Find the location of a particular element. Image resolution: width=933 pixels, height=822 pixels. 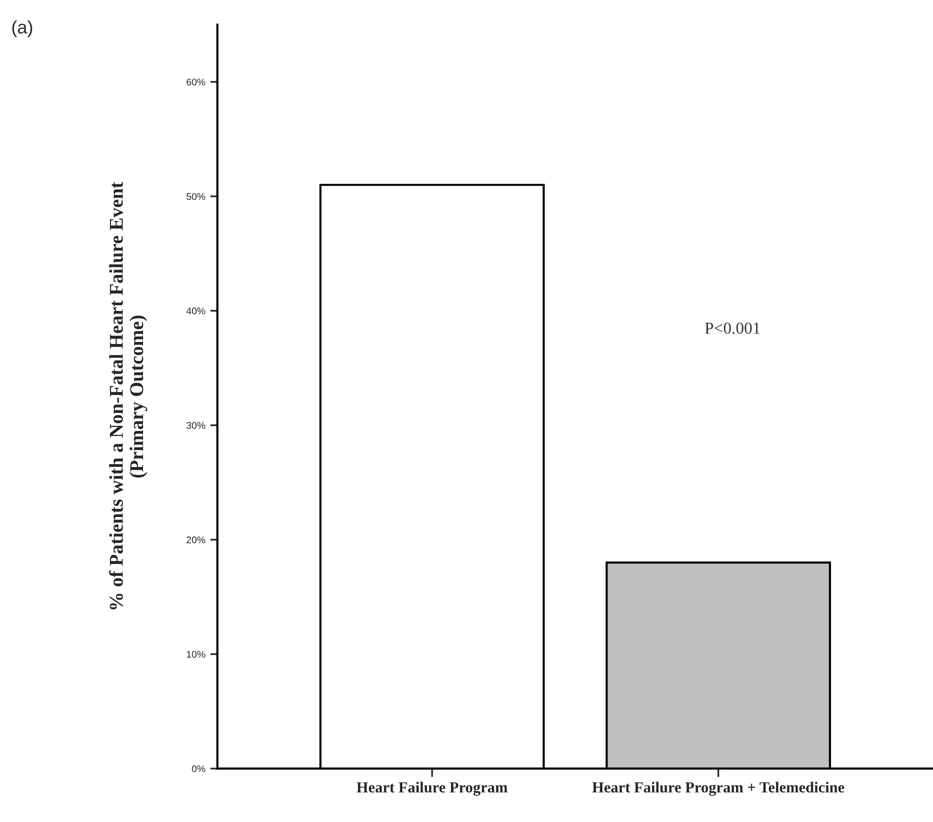

y-tick-label: 50% is located at coordinates (196, 196).